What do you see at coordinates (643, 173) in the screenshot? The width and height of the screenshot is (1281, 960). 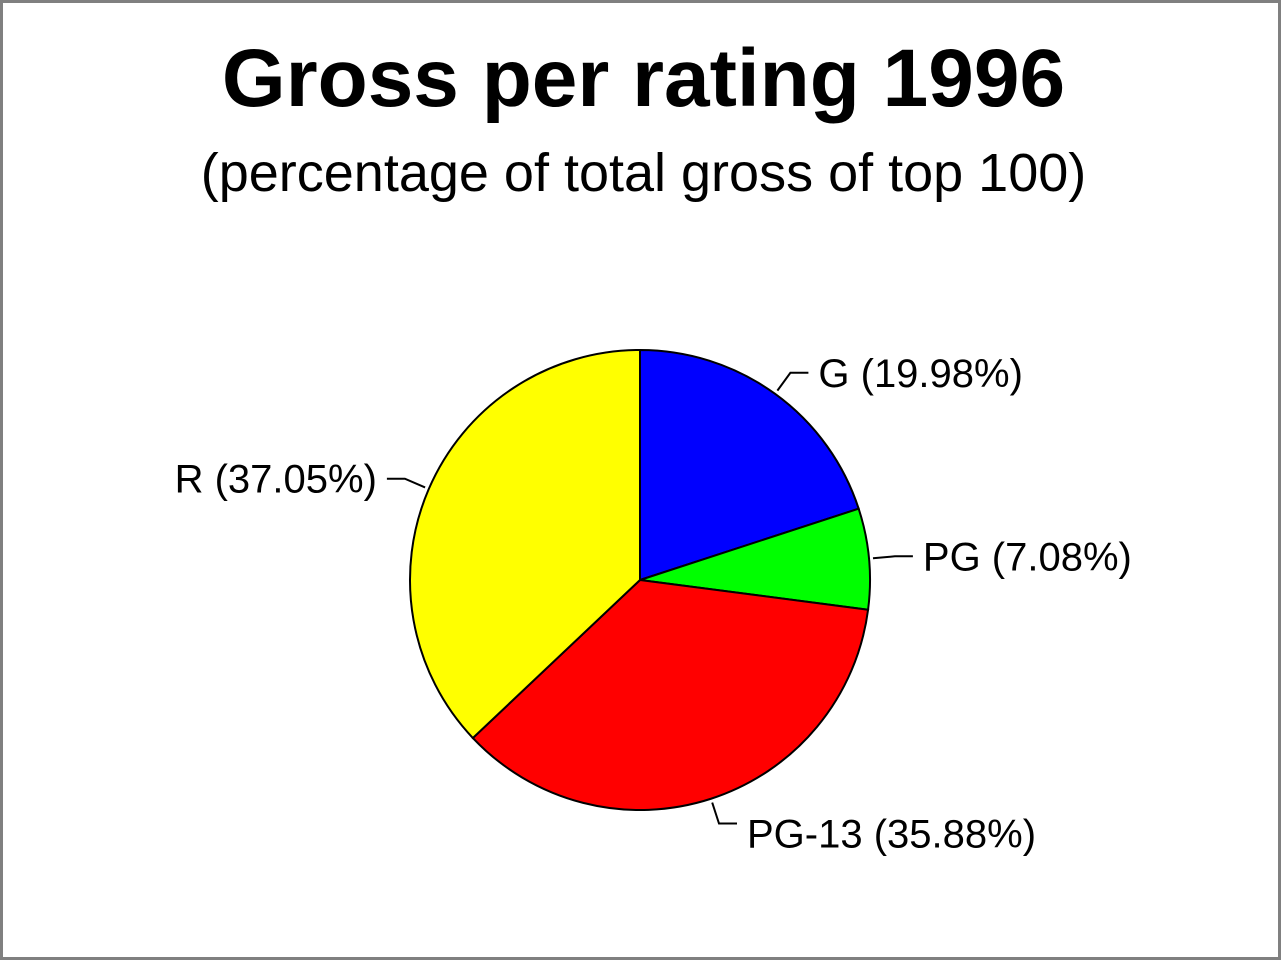 I see `chart-subtitle: (percentage of total gross of top 100)` at bounding box center [643, 173].